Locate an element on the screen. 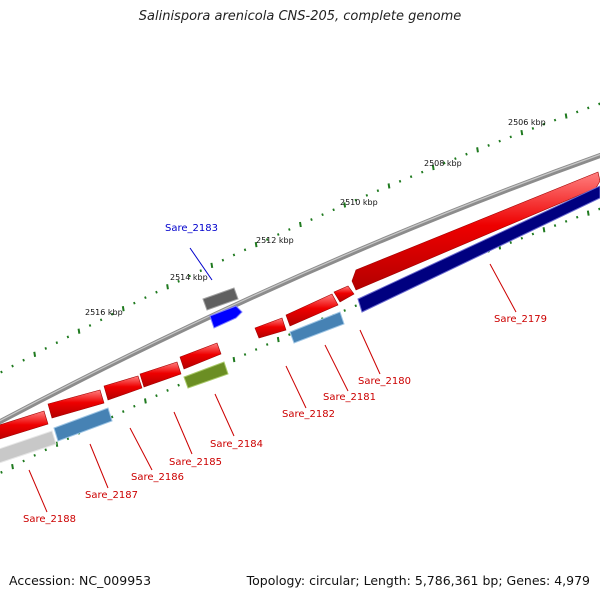  gene-label-sare-2184: Sare_2184 is located at coordinates (236, 444).